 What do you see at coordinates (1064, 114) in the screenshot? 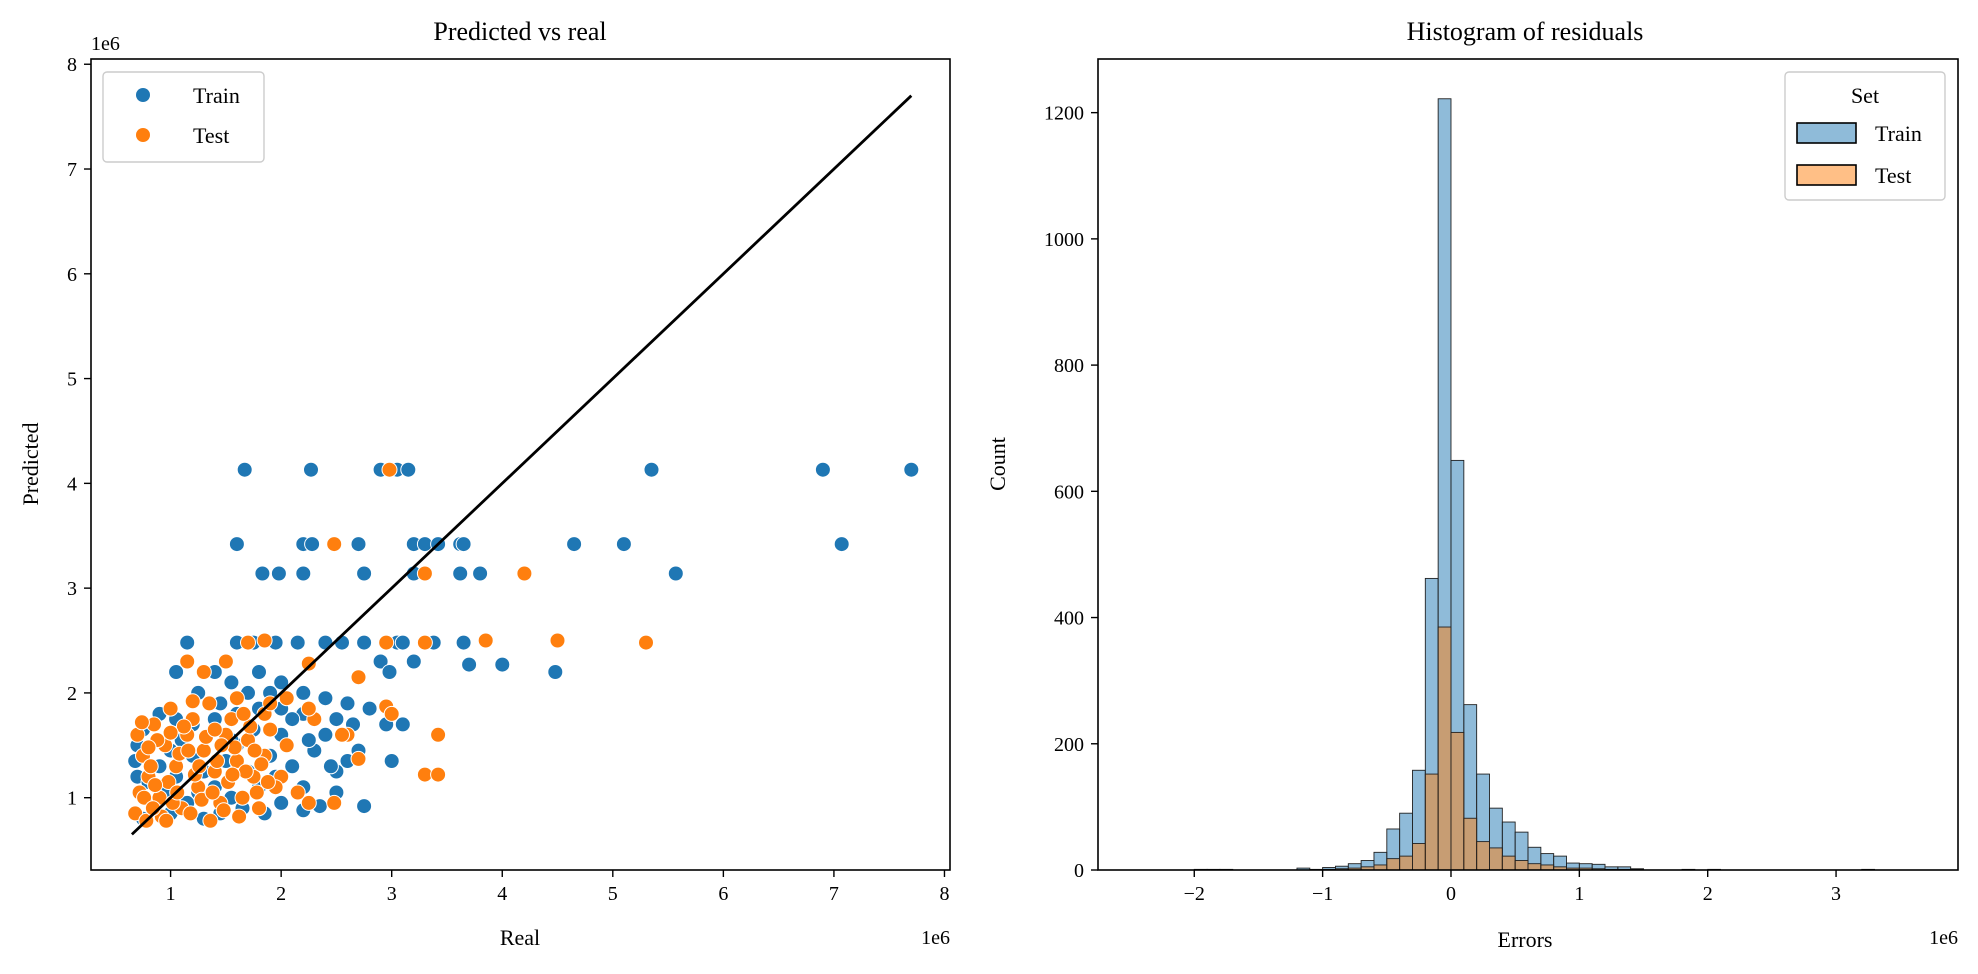
I see `histogram-y-tick-label: 1200` at bounding box center [1064, 114].